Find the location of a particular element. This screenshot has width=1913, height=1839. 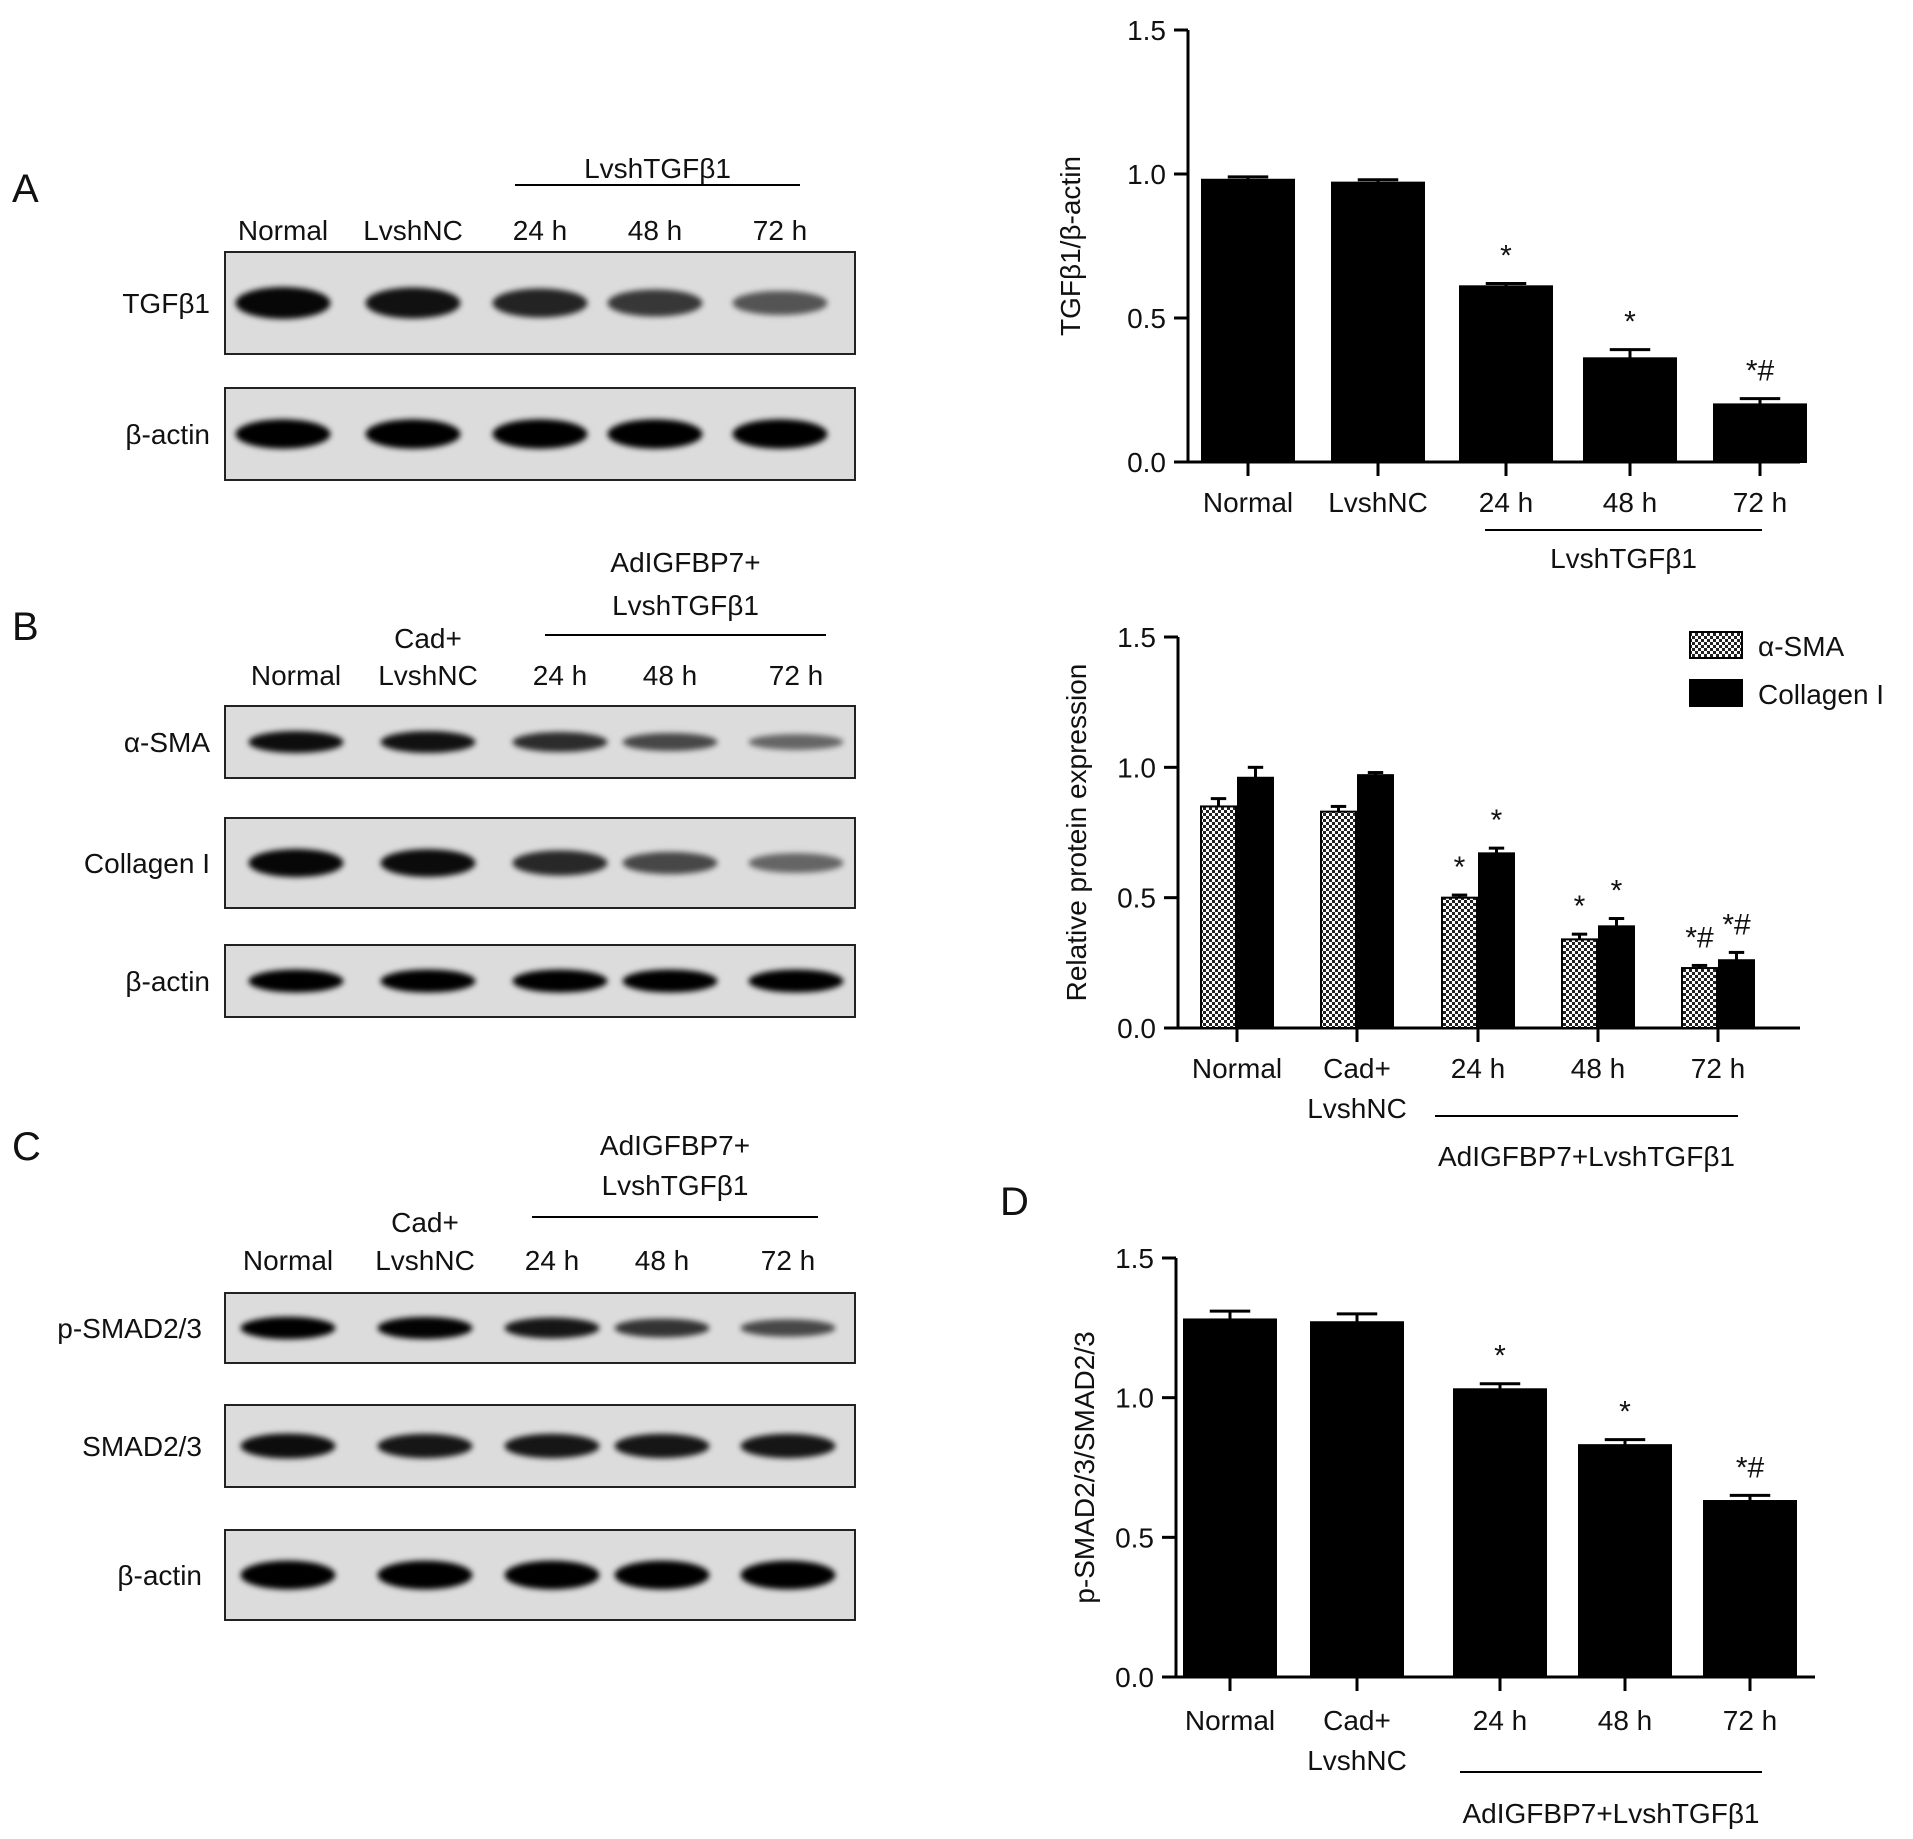

blot-a-lane-label: 72 h is located at coordinates (780, 230).